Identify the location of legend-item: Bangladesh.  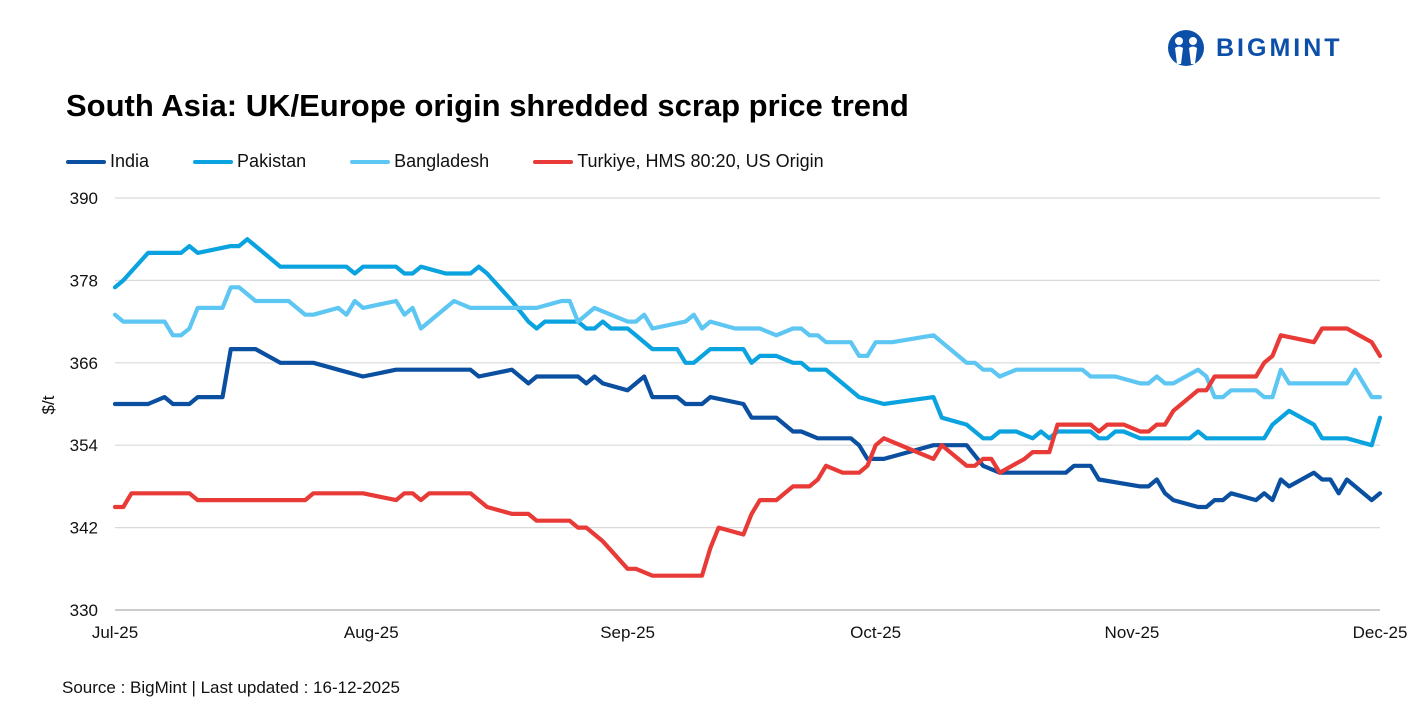
(419, 161).